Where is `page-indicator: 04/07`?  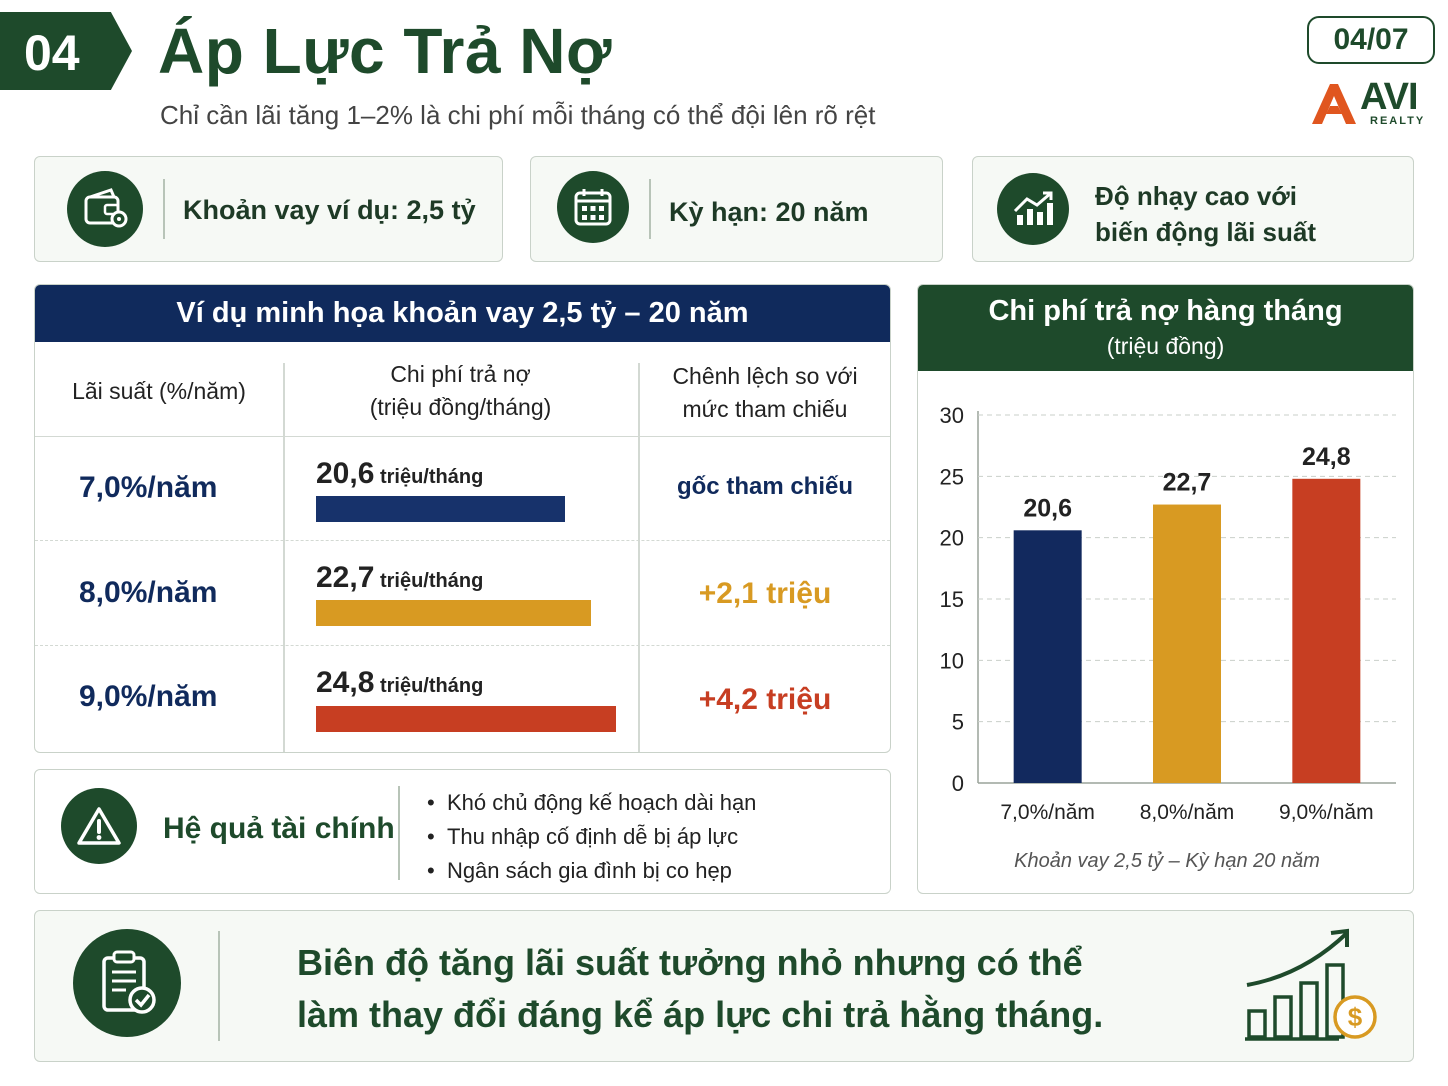 page-indicator: 04/07 is located at coordinates (1371, 40).